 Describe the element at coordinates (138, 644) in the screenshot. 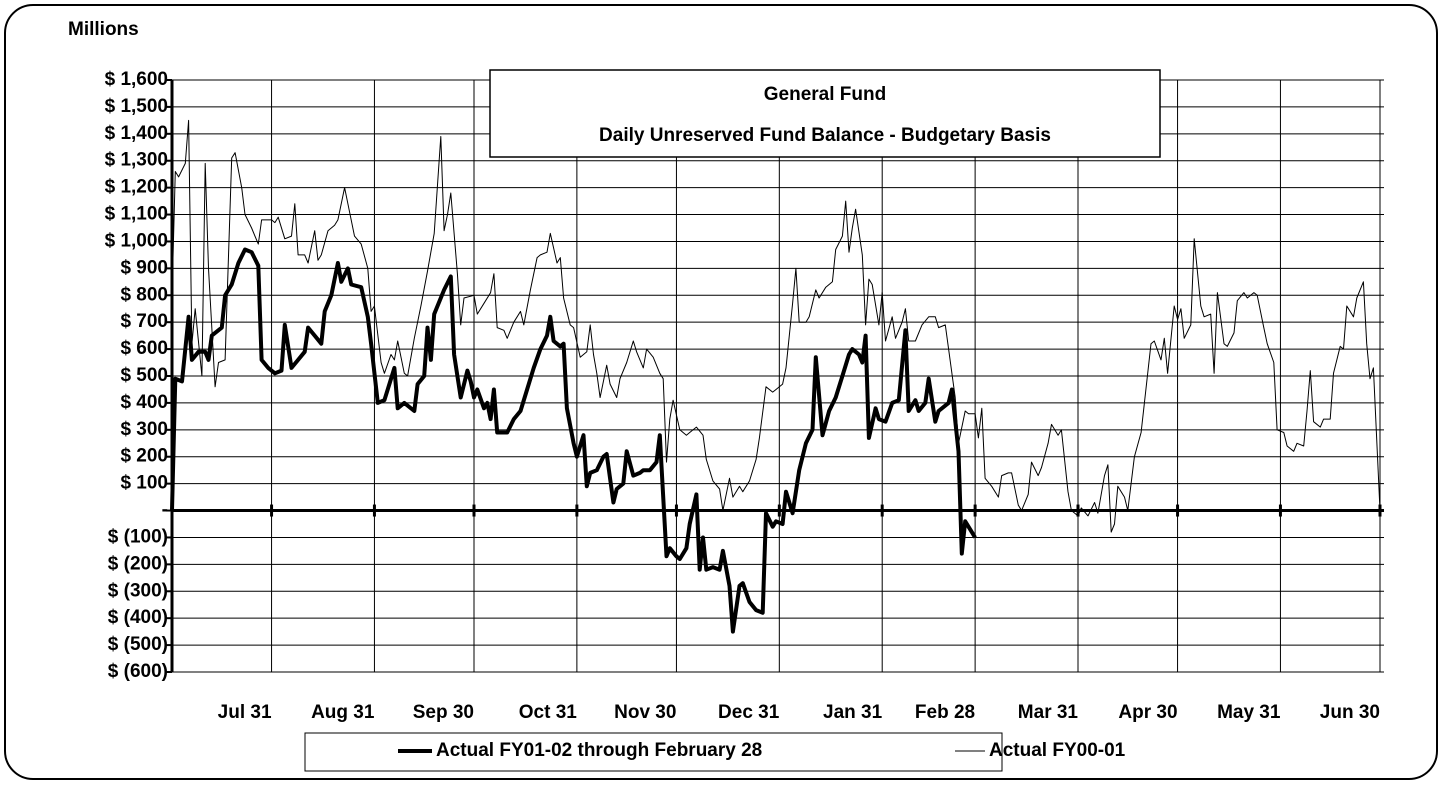

I see `y-tick-label: $ (500)` at that location.